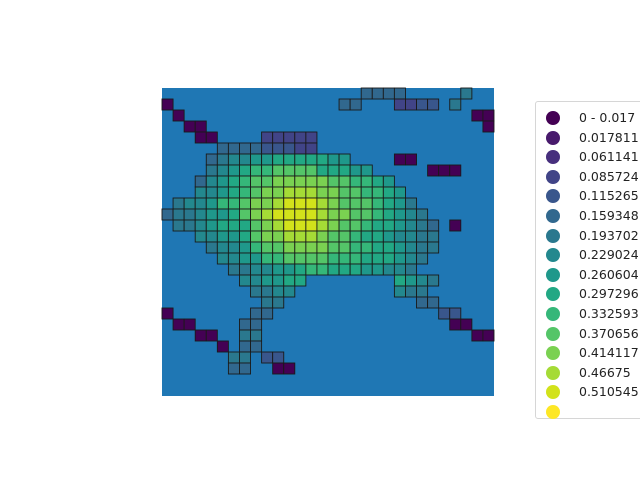 The image size is (640, 480). Describe the element at coordinates (588, 275) in the screenshot. I see `legend-entry: 0.260604` at that location.